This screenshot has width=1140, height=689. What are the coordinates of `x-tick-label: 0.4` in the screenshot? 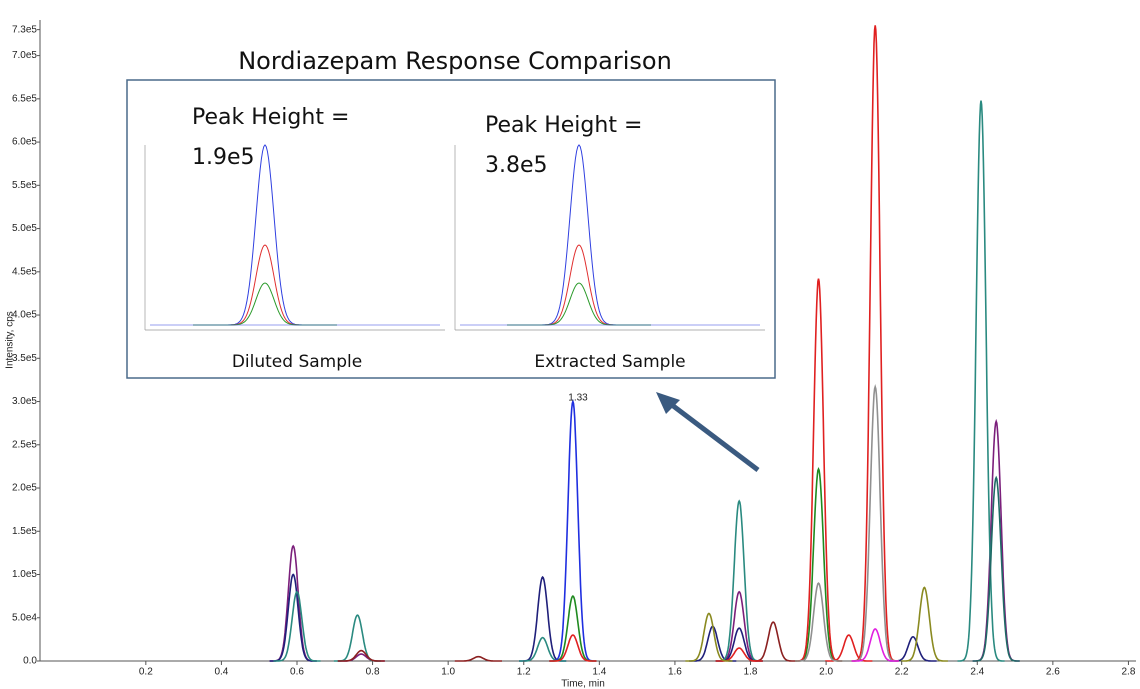 It's located at (221, 672).